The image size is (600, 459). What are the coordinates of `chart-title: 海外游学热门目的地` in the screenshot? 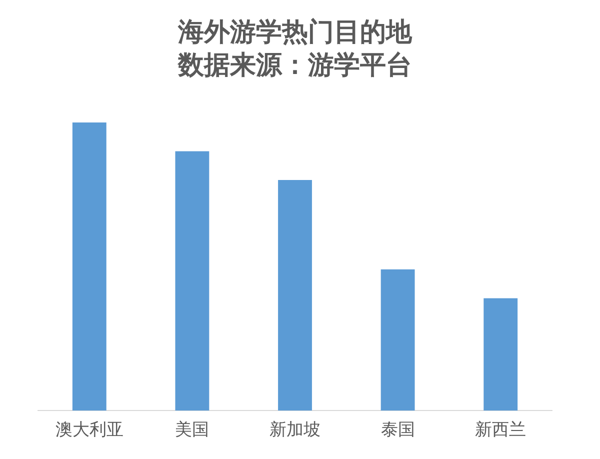 It's located at (295, 32).